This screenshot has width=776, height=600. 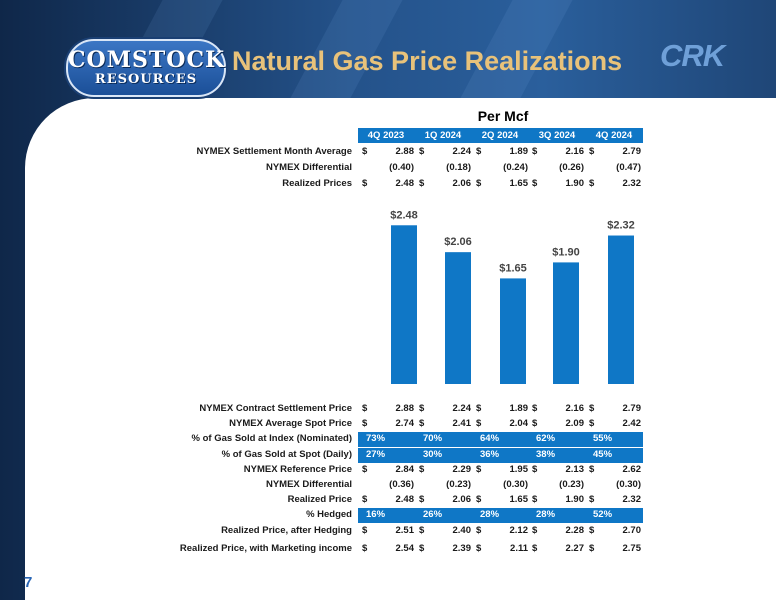 I want to click on table-cell: 2.74, so click(x=405, y=424).